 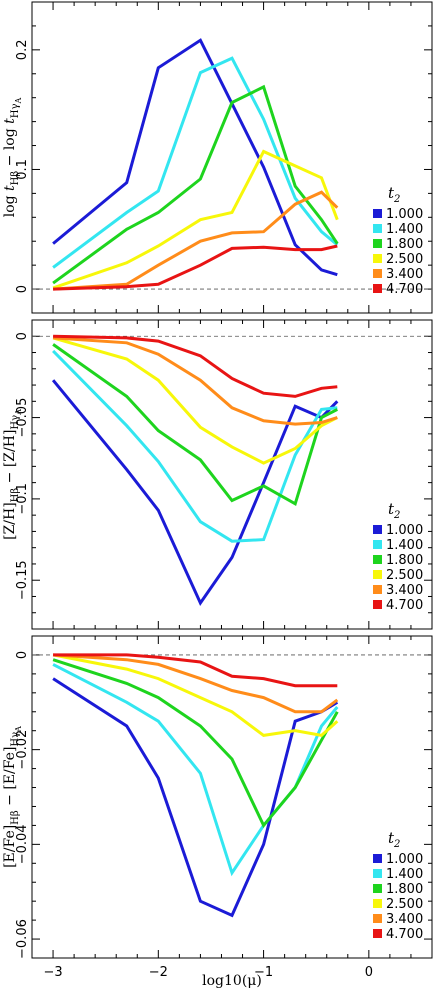 I want to click on y-axis-title-1: log tHβ − log tHγA, so click(x=12, y=158).